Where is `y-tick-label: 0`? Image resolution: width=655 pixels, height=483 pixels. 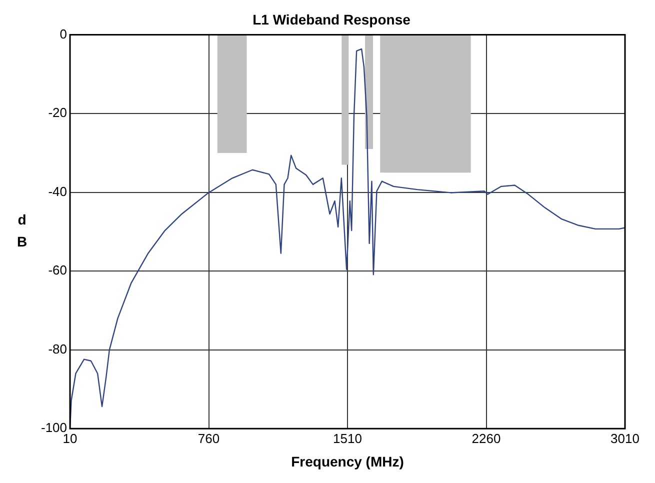 y-tick-label: 0 is located at coordinates (64, 34).